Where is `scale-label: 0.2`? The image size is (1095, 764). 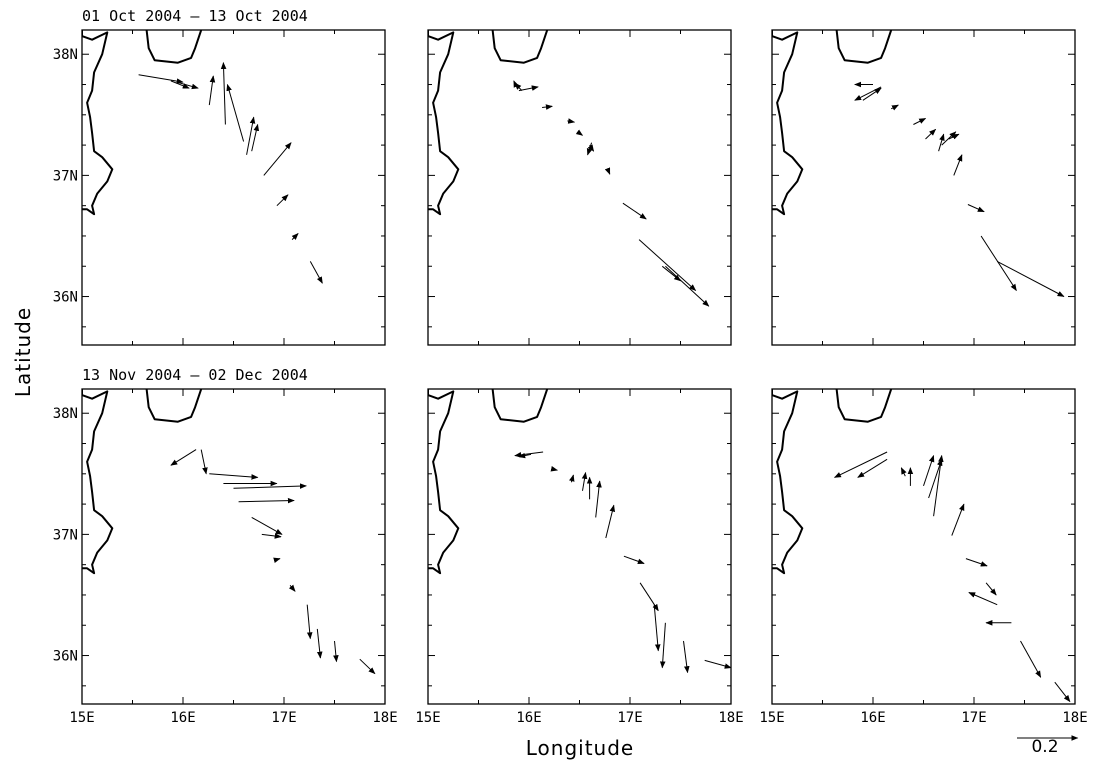 scale-label: 0.2 is located at coordinates (1044, 747).